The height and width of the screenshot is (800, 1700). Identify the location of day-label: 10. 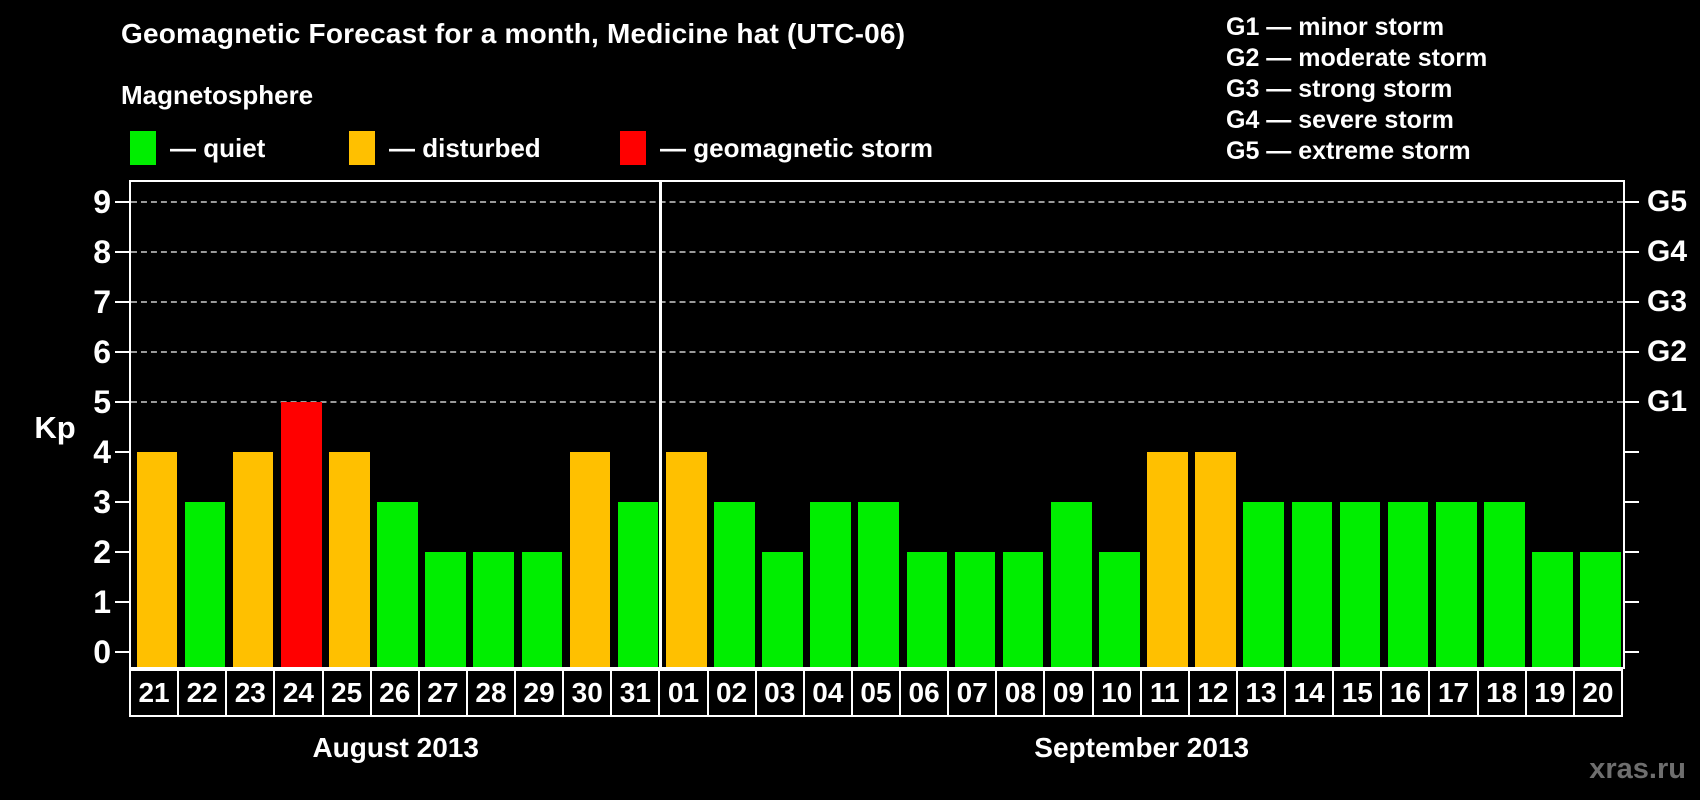
(1116, 693).